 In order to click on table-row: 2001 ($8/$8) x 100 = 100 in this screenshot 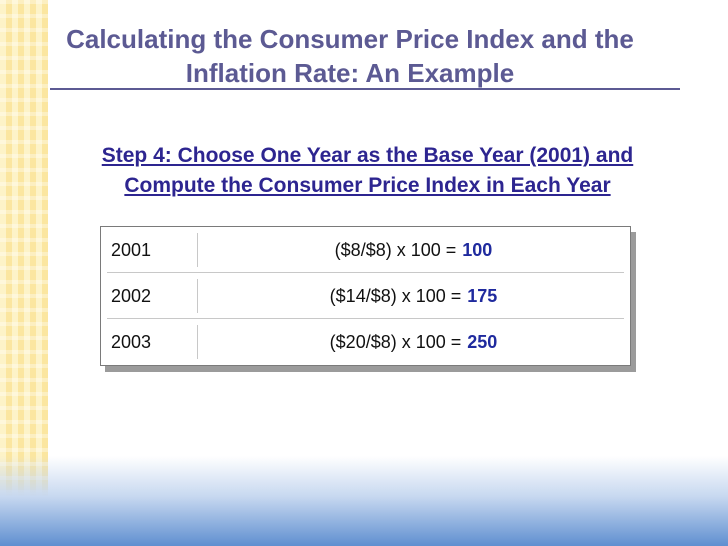, I will do `click(365, 250)`.